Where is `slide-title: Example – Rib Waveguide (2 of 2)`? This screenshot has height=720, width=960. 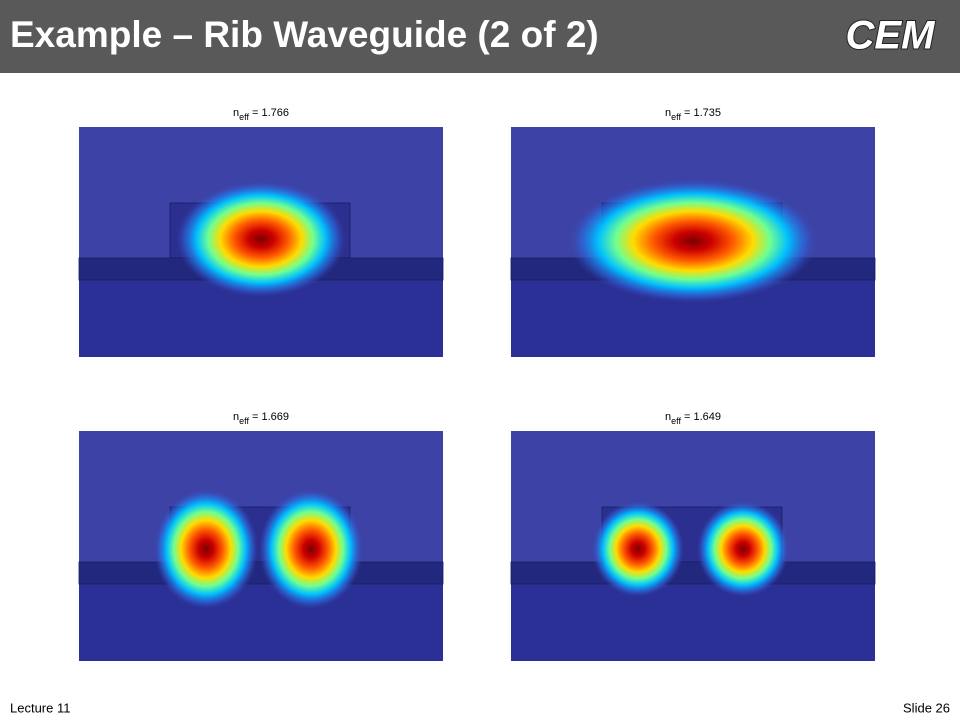
slide-title: Example – Rib Waveguide (2 of 2) is located at coordinates (304, 34).